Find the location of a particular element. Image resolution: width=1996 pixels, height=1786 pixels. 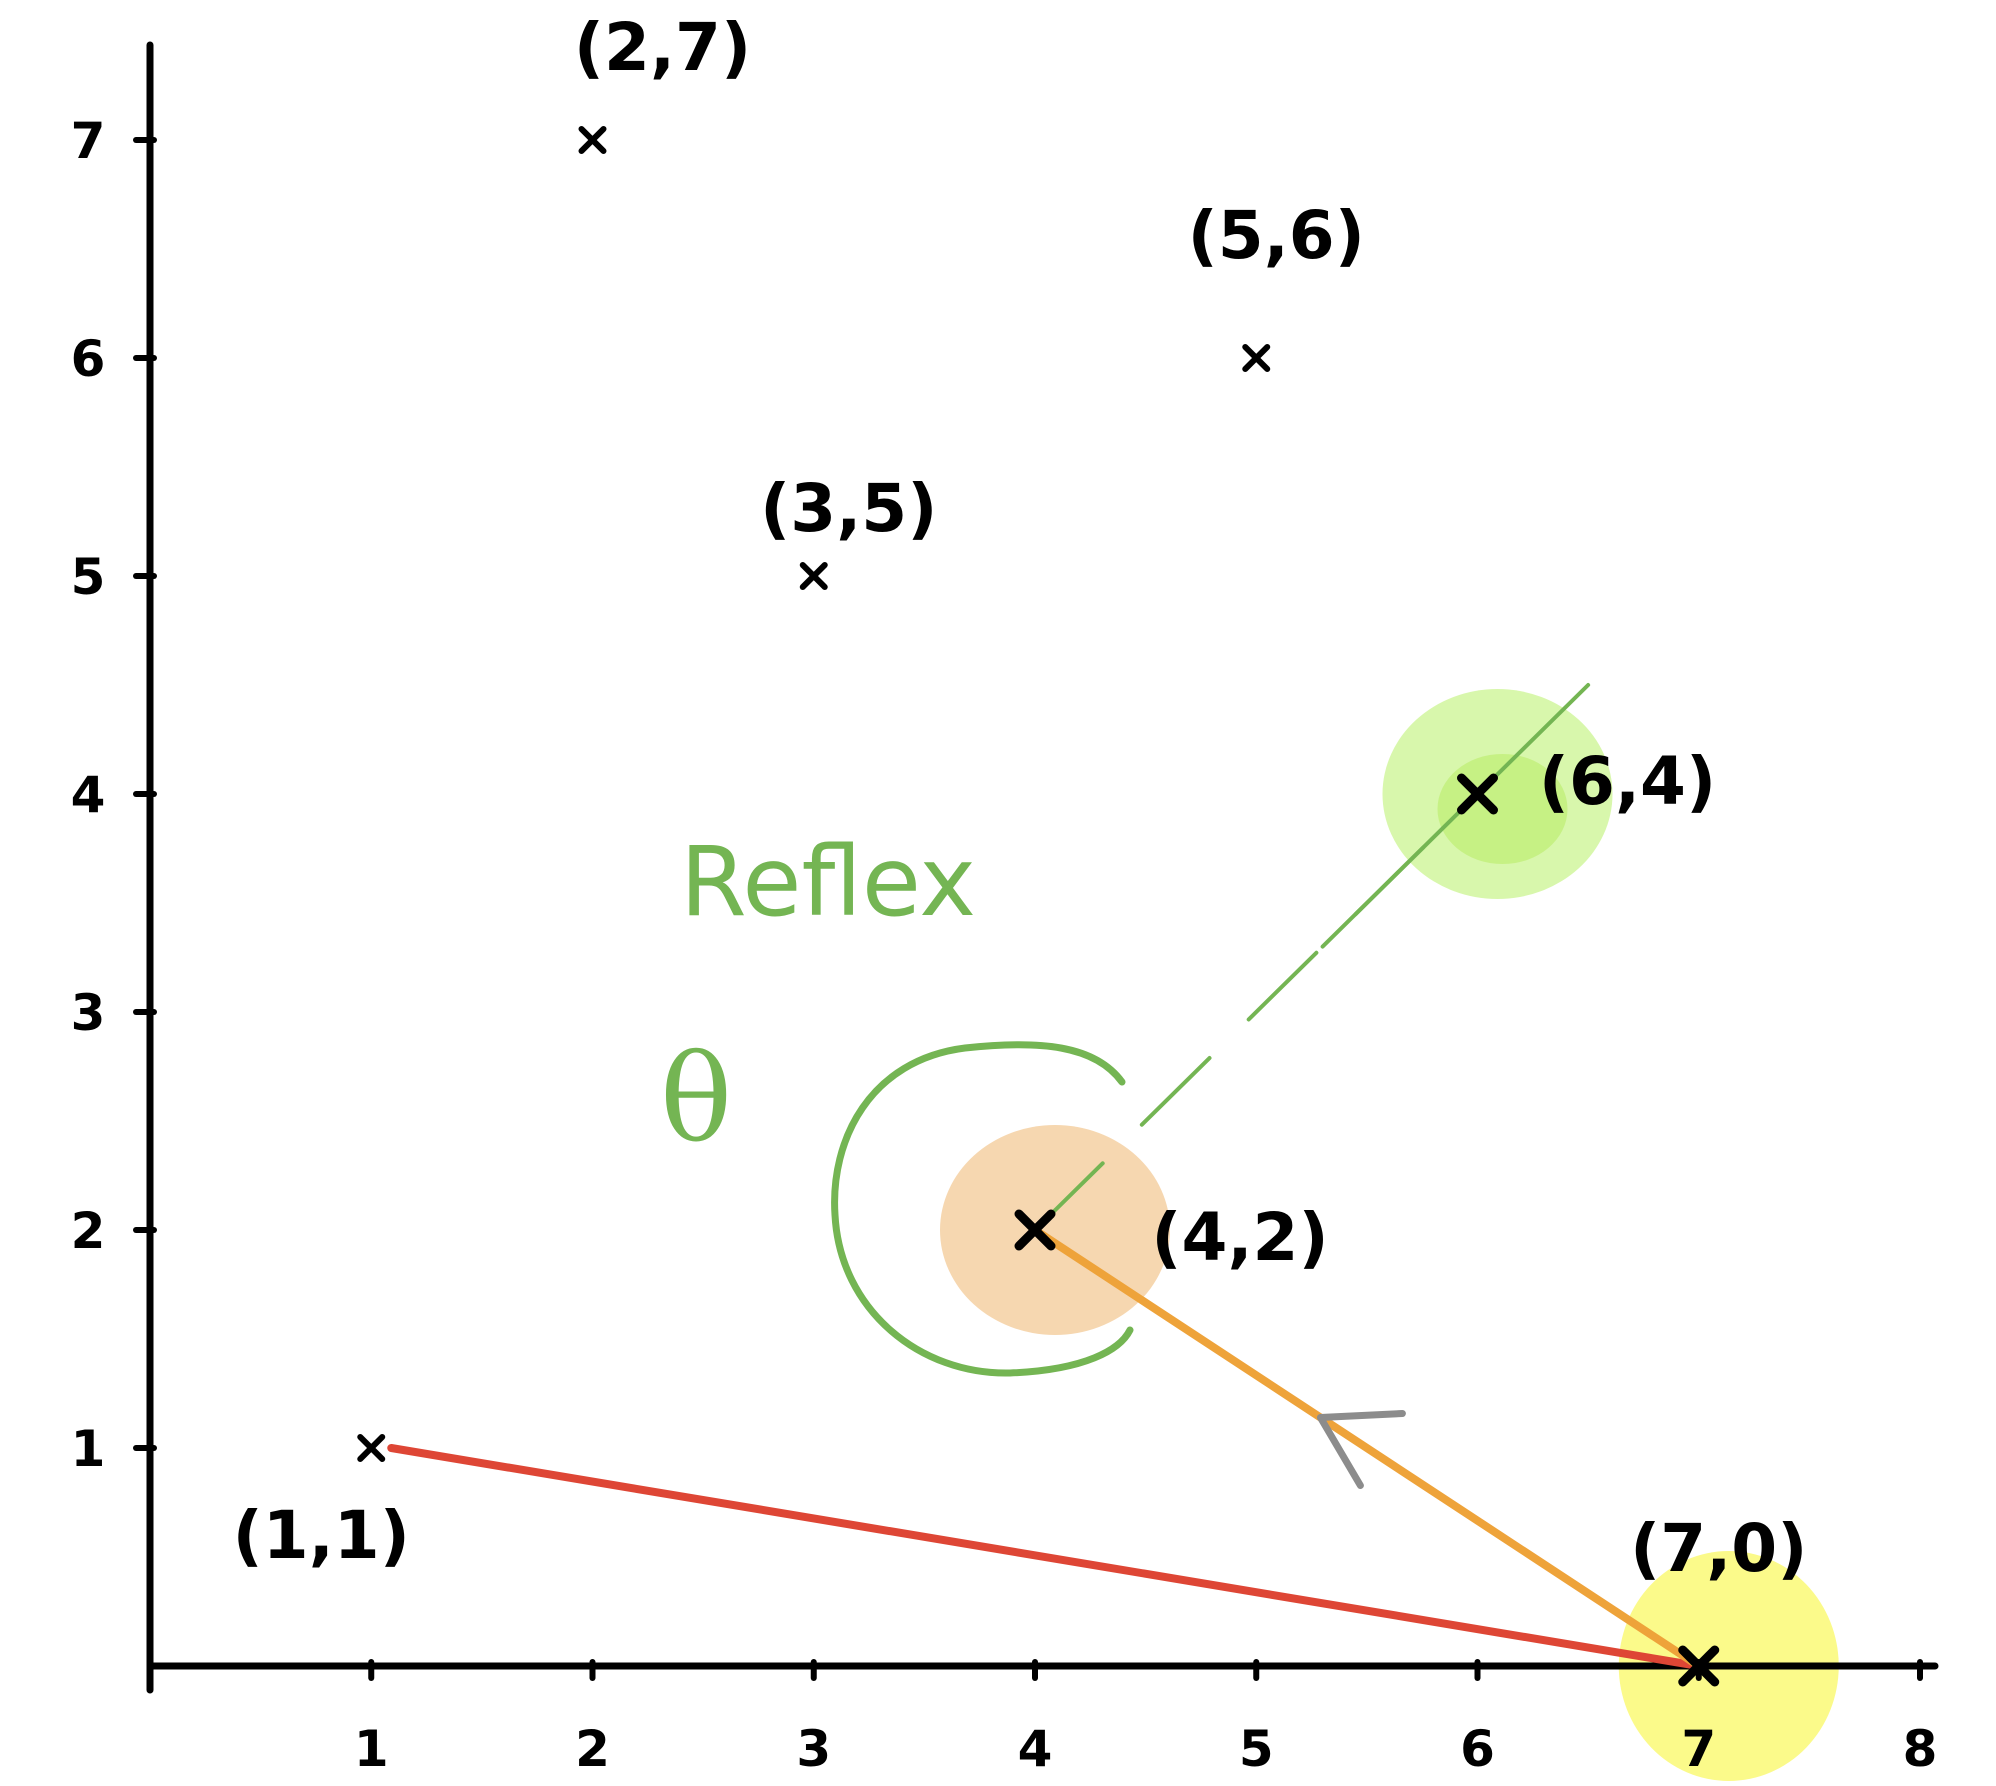

point-label: (5,6) is located at coordinates (1276, 235).